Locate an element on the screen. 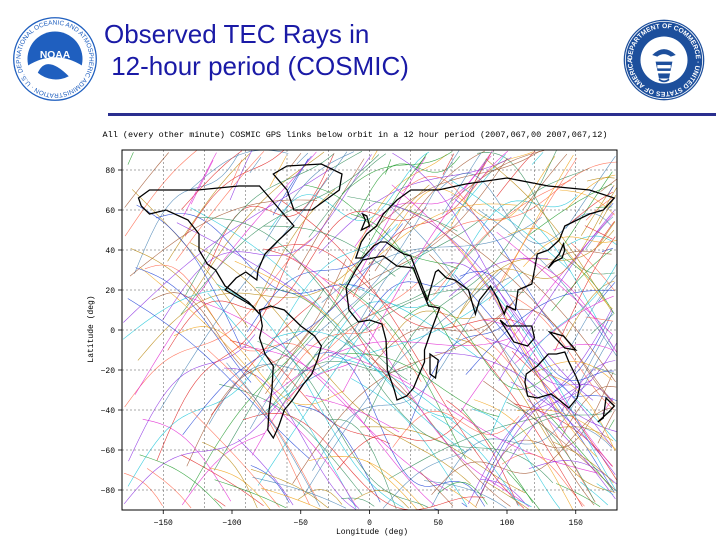  y-axis-label: Latitude (deg) is located at coordinates (91, 328).